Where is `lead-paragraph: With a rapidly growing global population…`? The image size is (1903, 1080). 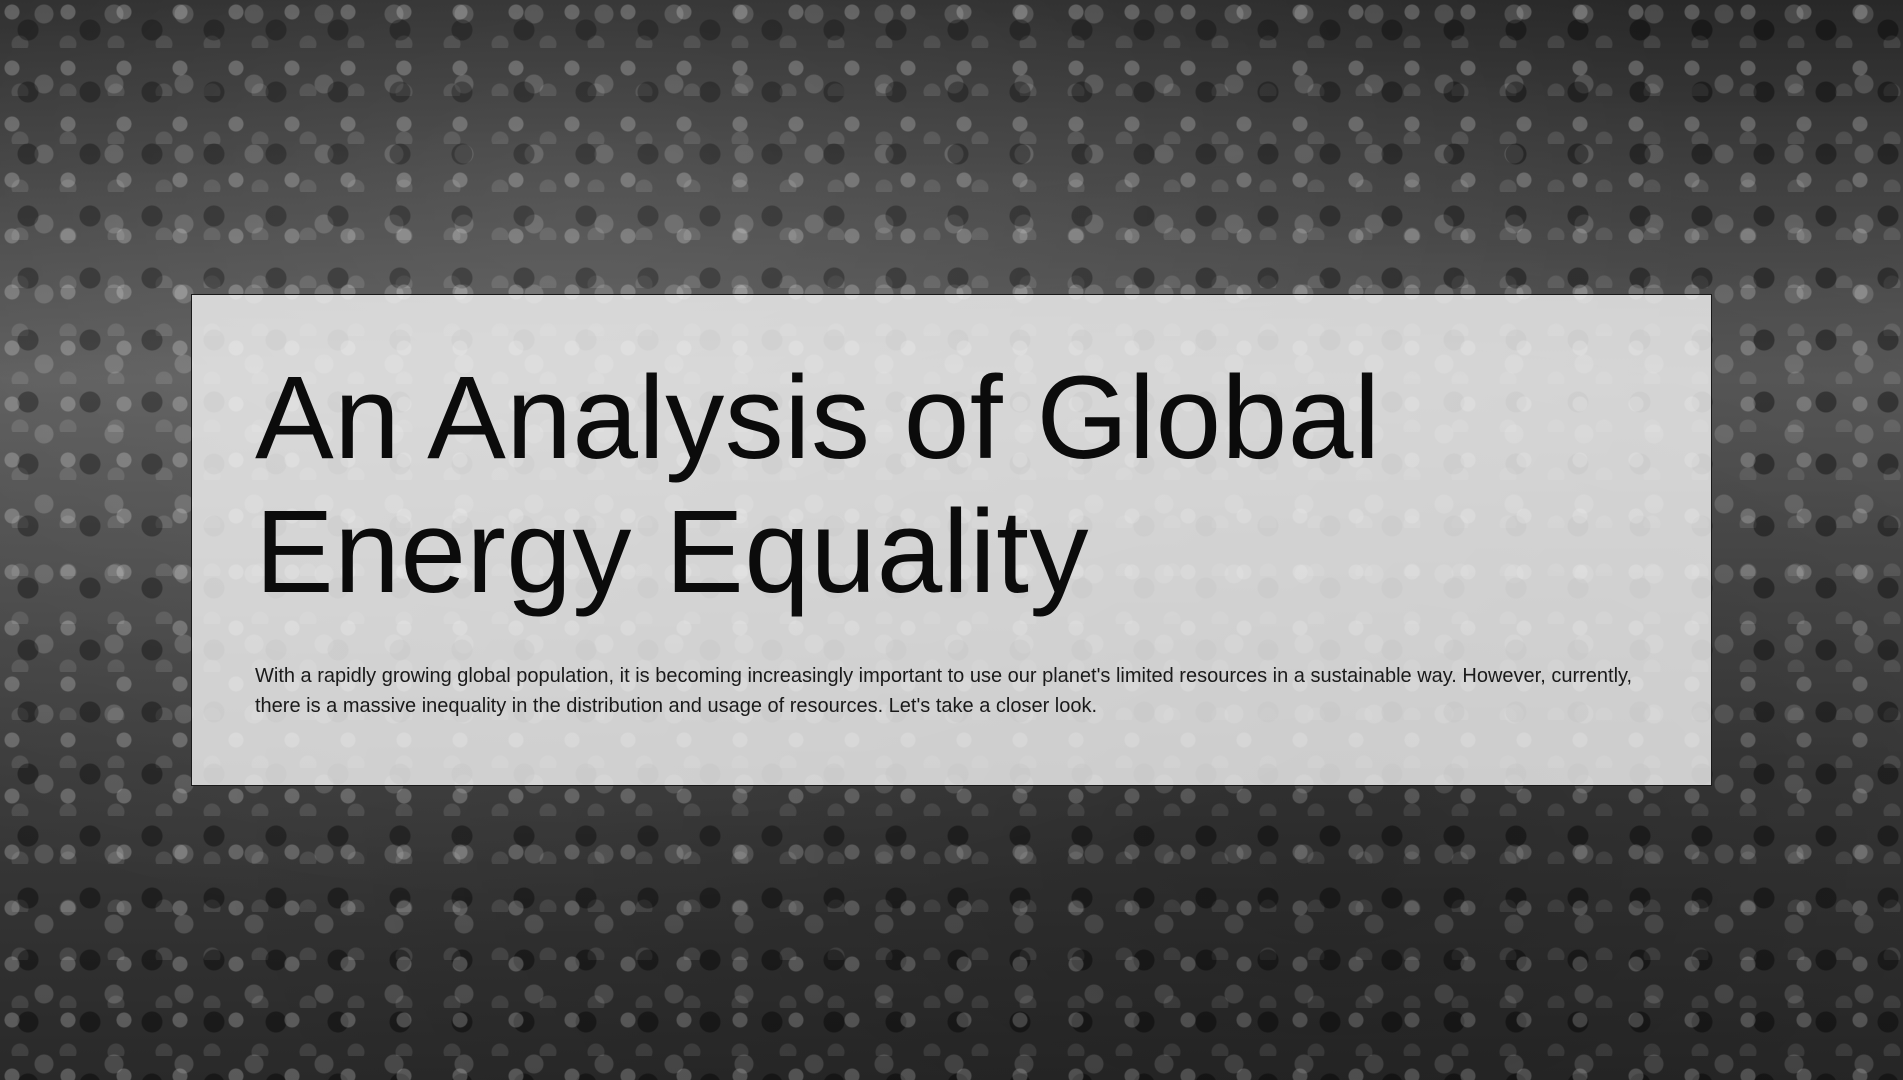 lead-paragraph: With a rapidly growing global population… is located at coordinates (944, 691).